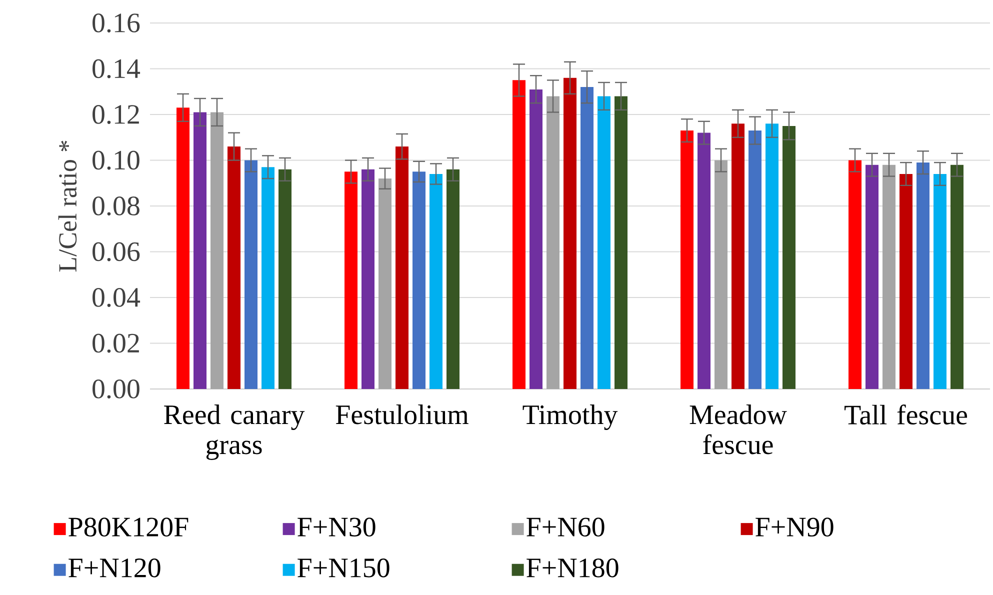  What do you see at coordinates (344, 568) in the screenshot?
I see `legend-label: F+N150` at bounding box center [344, 568].